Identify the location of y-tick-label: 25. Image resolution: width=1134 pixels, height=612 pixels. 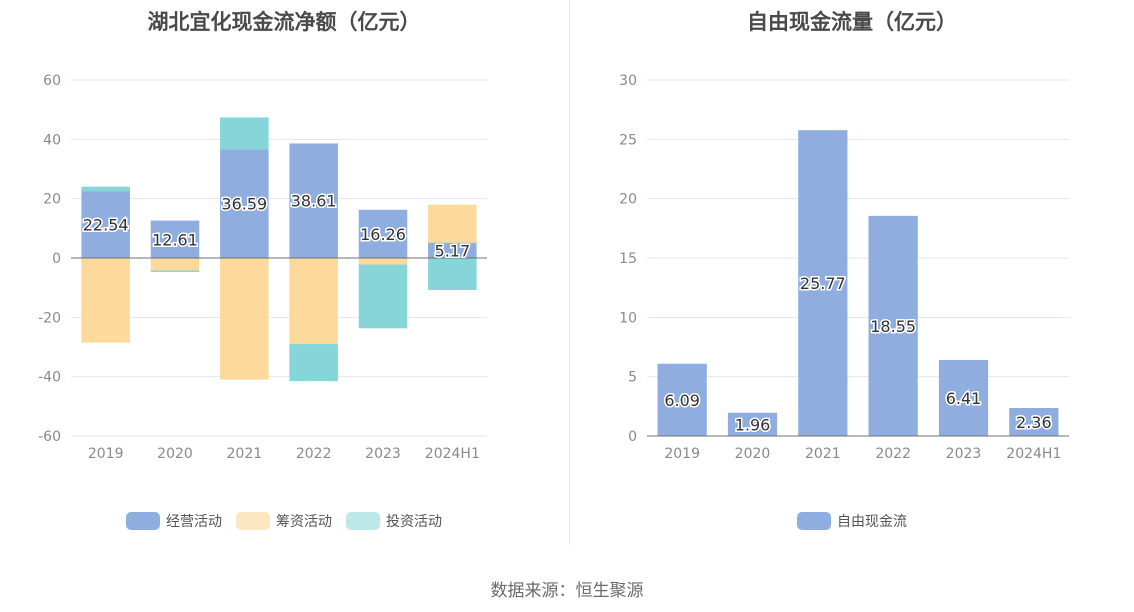
(628, 140).